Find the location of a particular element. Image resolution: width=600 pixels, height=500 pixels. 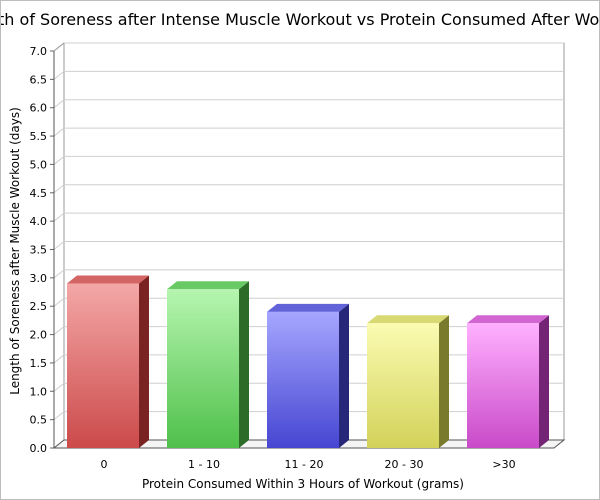

y-tick-label: 3.5 is located at coordinates (39, 250).